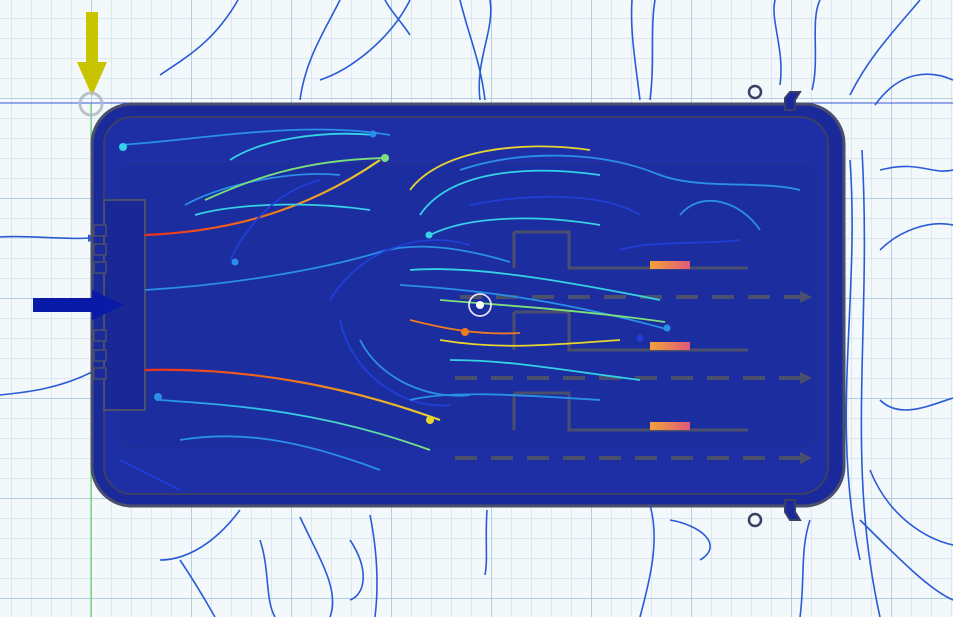 This screenshot has height=617, width=953. What do you see at coordinates (793, 101) in the screenshot?
I see `mount-tab-top` at bounding box center [793, 101].